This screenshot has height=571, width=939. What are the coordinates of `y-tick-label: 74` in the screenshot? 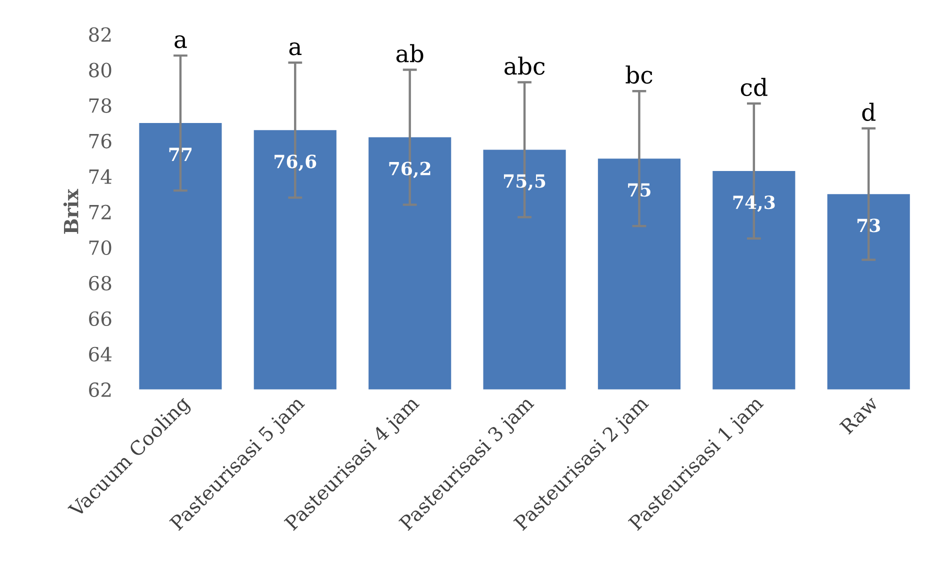 It's located at (100, 176).